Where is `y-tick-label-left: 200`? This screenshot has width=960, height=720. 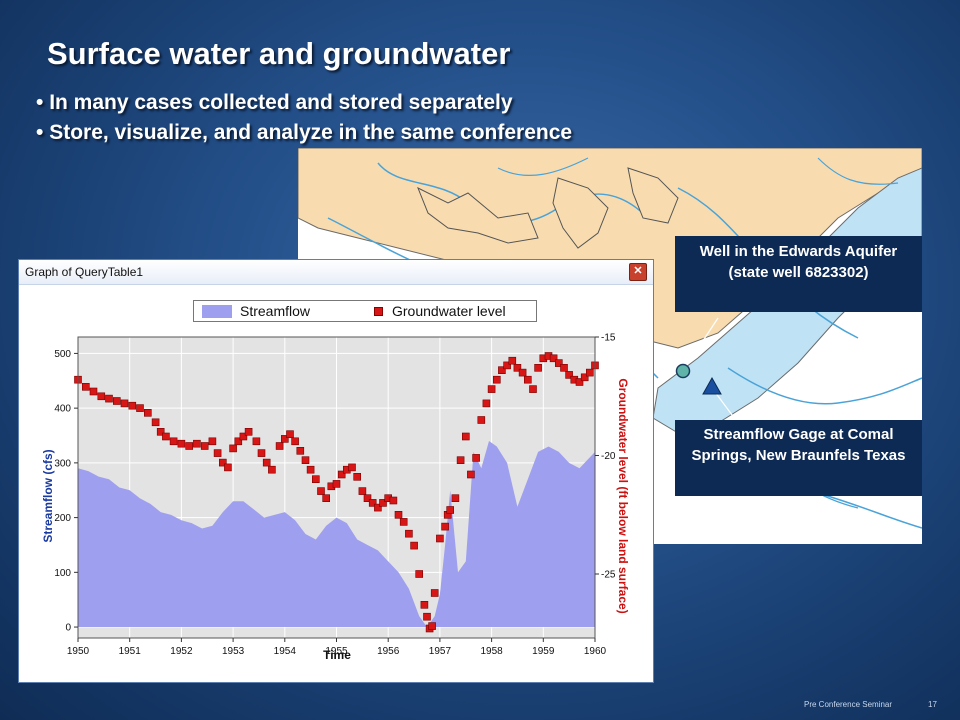
y-tick-label-left: 200 is located at coordinates (62, 518).